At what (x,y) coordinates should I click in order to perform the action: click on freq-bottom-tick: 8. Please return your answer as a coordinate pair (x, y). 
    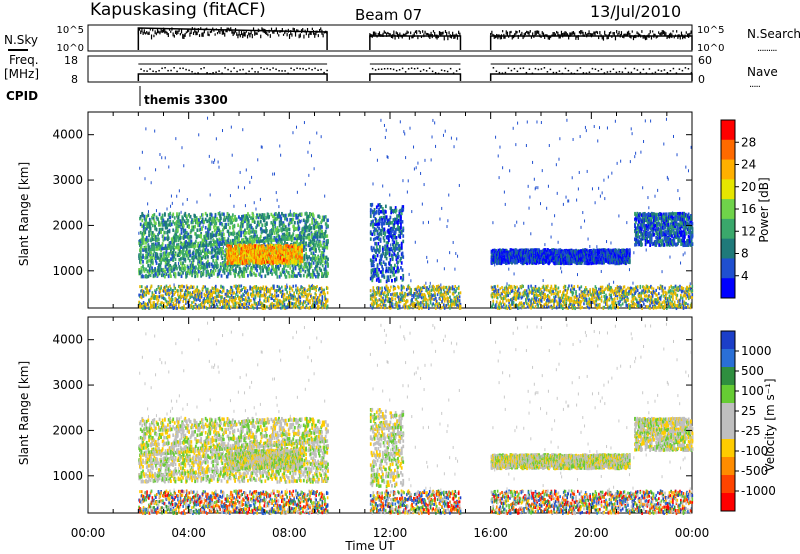
    Looking at the image, I should click on (74, 79).